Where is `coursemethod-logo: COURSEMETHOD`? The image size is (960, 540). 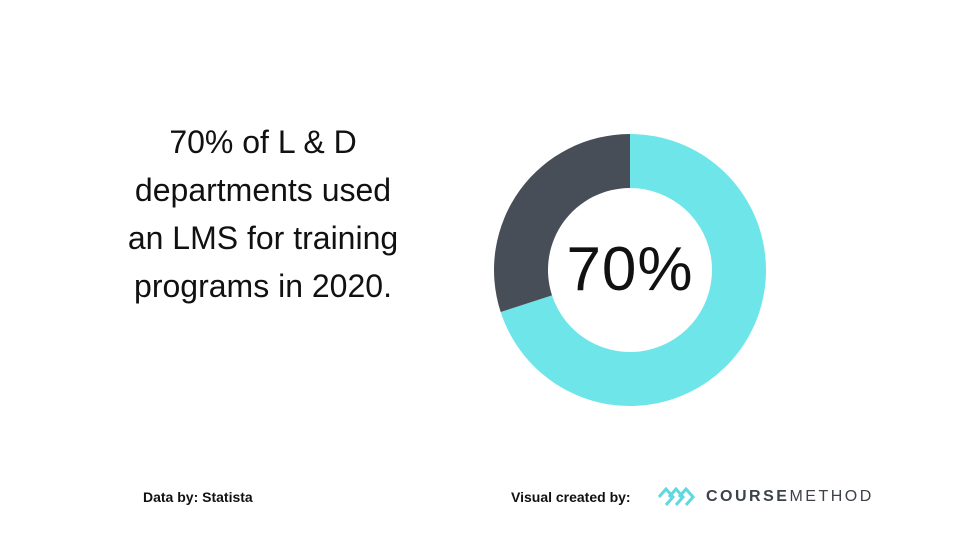 coursemethod-logo: COURSEMETHOD is located at coordinates (765, 497).